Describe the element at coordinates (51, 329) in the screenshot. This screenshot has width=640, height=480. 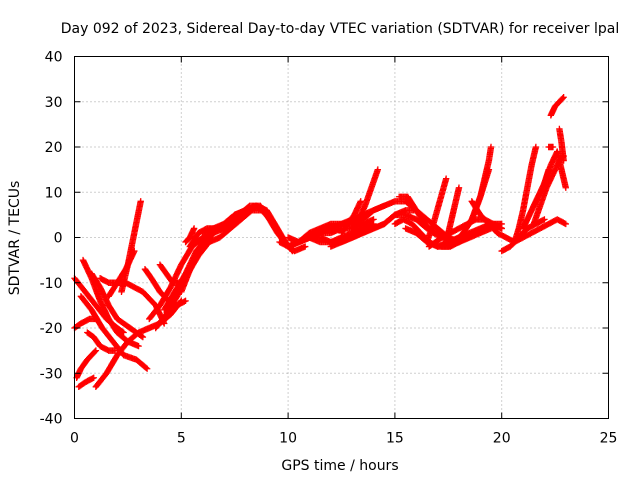
I see `y-tick-label: -20` at that location.